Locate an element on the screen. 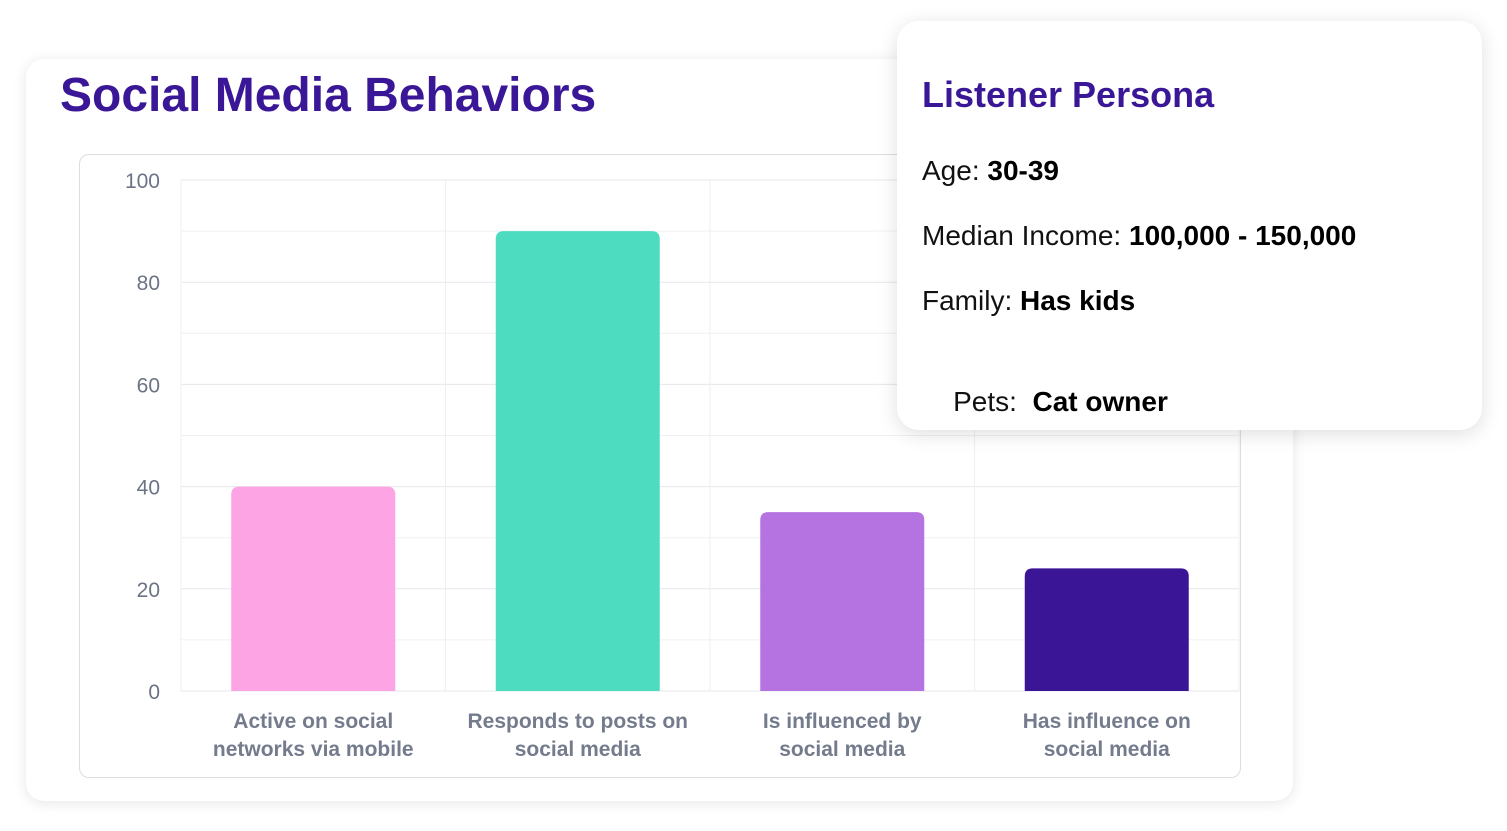 The width and height of the screenshot is (1507, 831). persona-income-label: Median Income: is located at coordinates (1025, 235).